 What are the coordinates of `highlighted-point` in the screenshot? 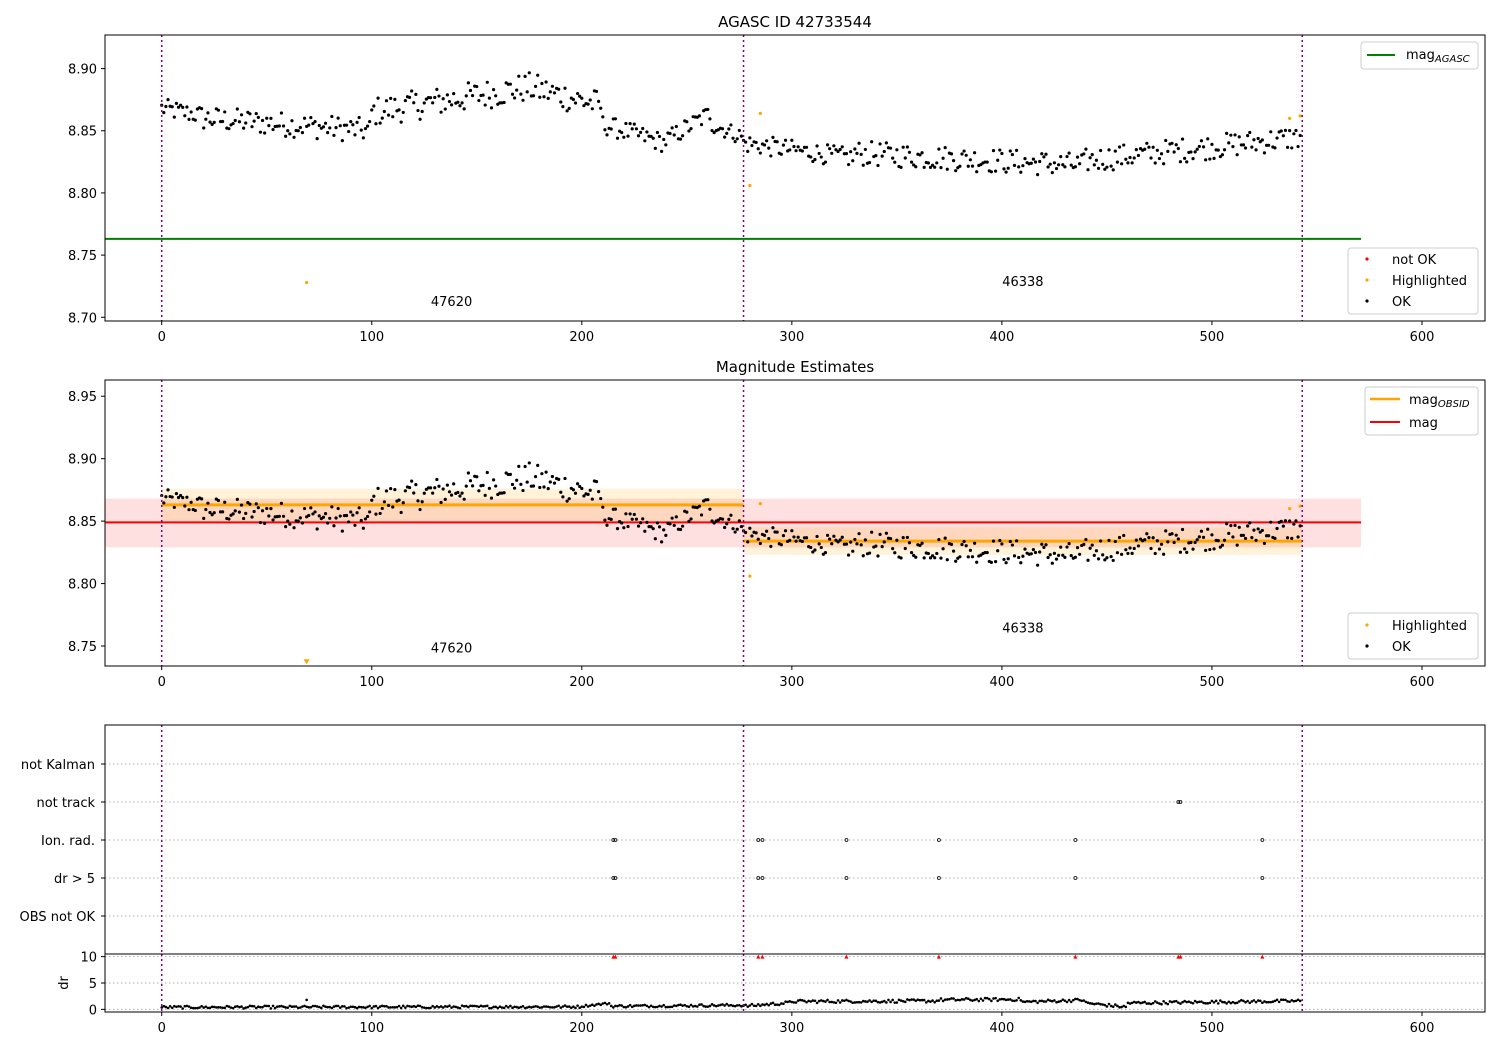 It's located at (1300, 506).